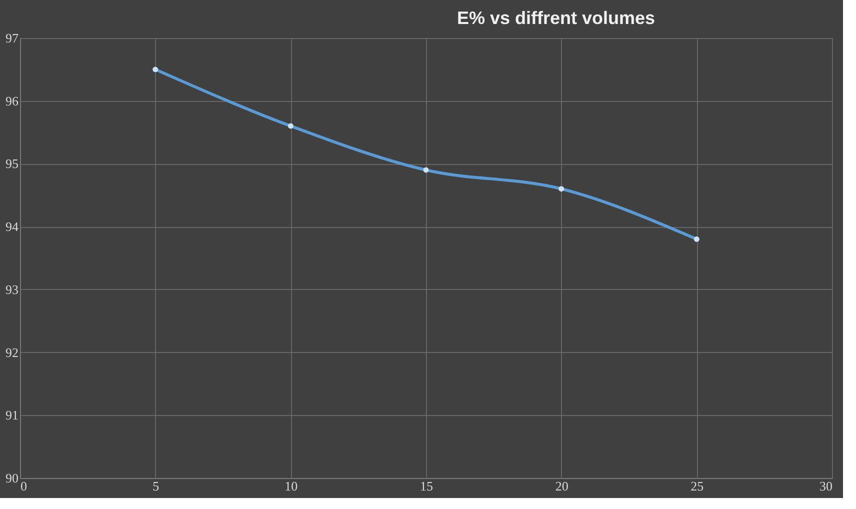  Describe the element at coordinates (426, 486) in the screenshot. I see `x-tick-label: 15` at that location.